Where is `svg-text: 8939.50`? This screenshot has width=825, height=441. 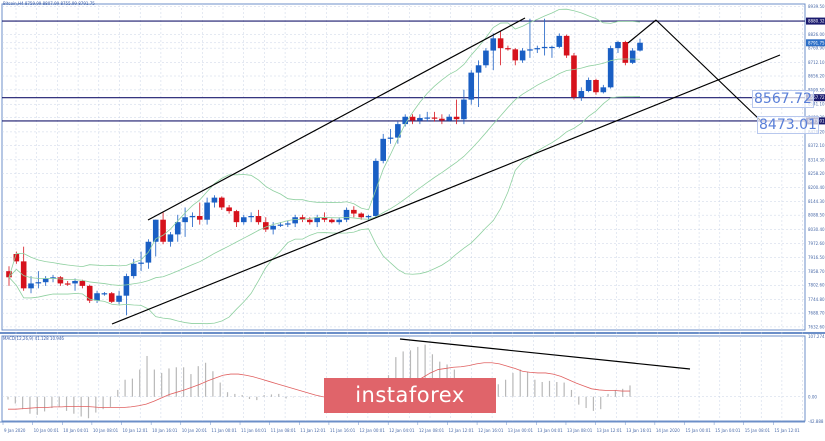
svg-text: 8939.50 is located at coordinates (816, 6).